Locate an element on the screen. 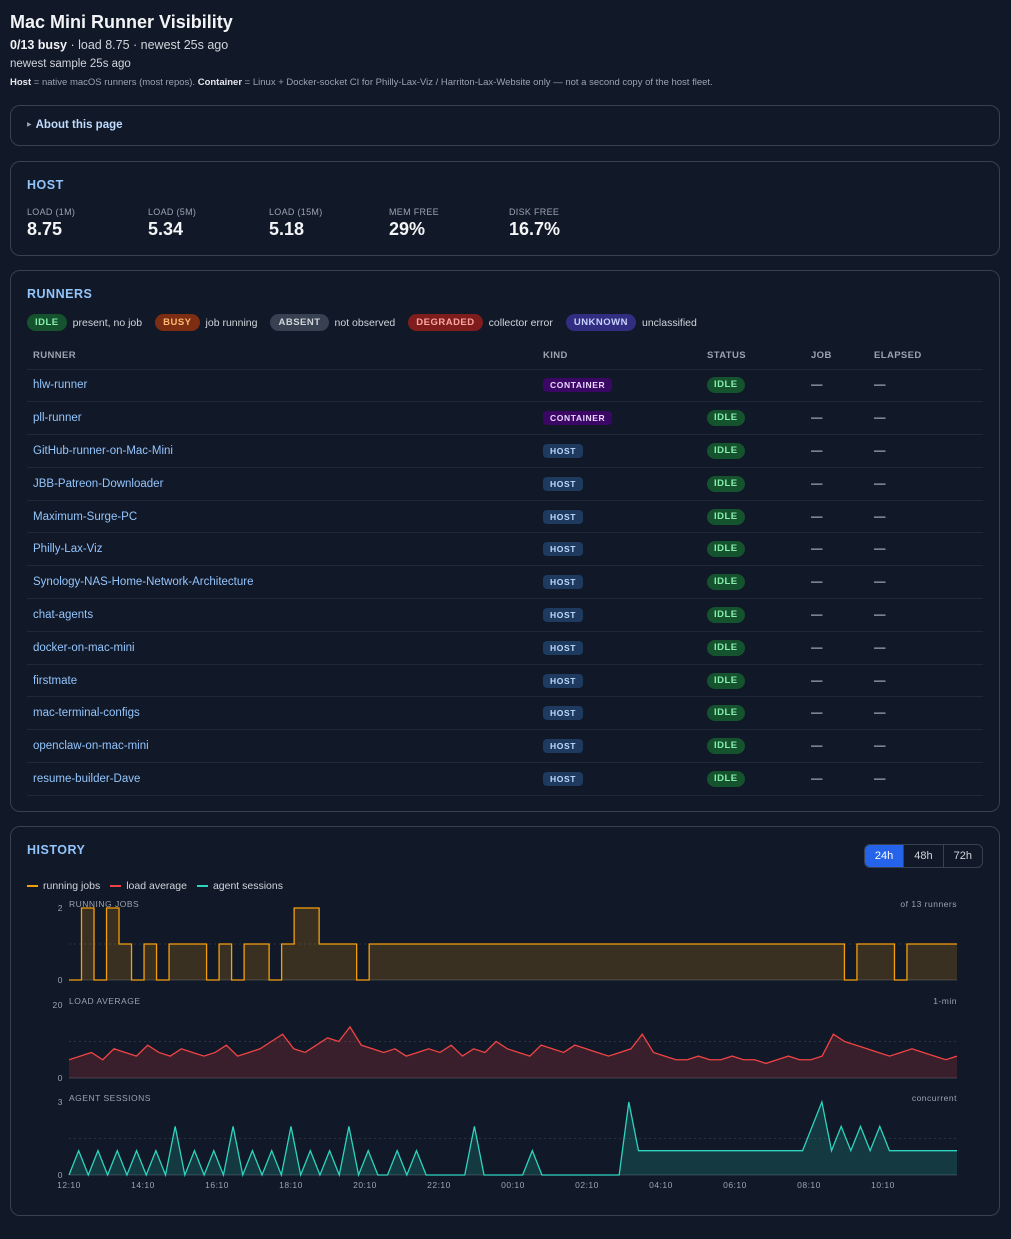 This screenshot has height=1239, width=1011. table-header-row: RUNNER KIND STATUS JOB ELAPSED is located at coordinates (505, 356).